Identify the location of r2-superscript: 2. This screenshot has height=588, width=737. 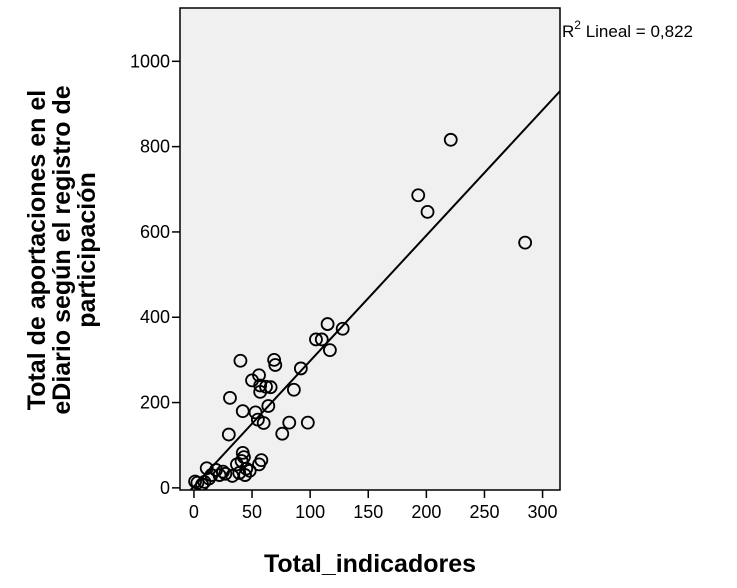
(577, 25).